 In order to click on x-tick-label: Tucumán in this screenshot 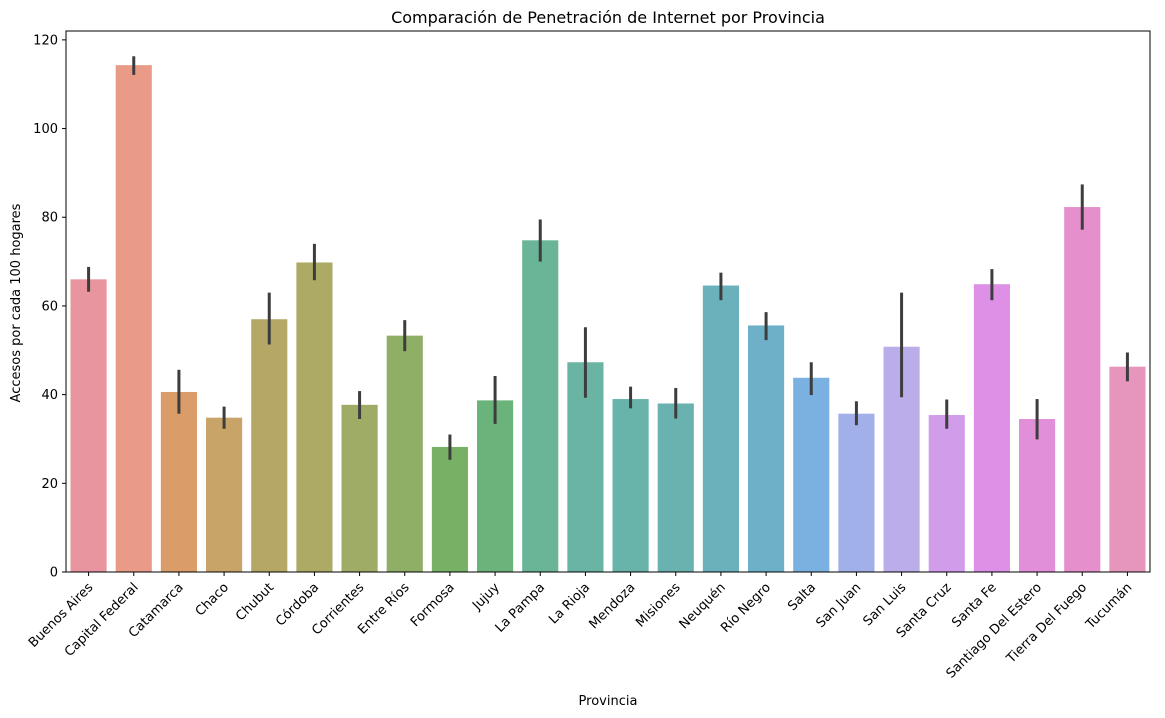, I will do `click(1109, 606)`.